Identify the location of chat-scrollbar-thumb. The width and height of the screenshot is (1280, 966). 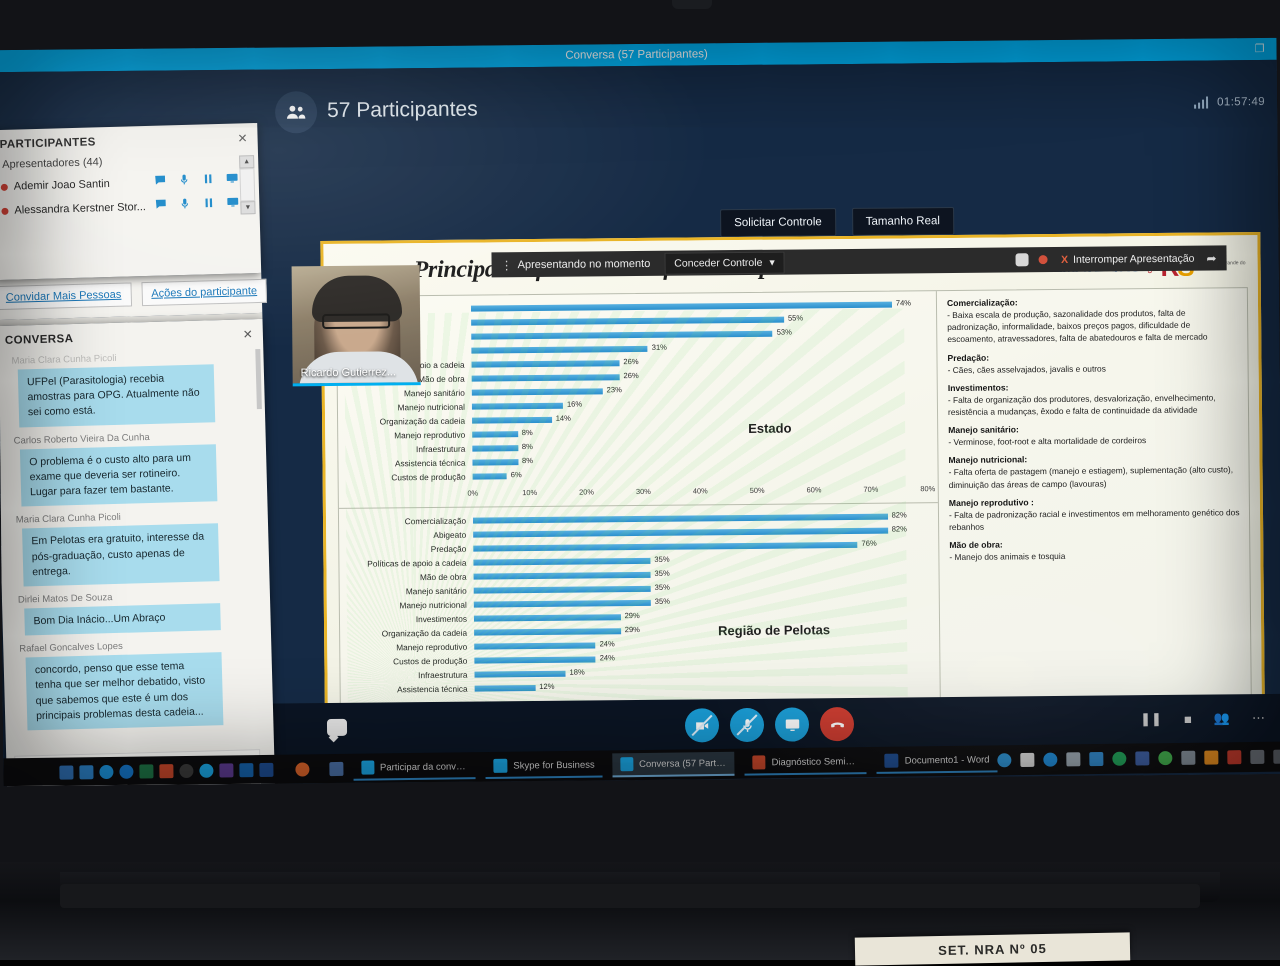
(258, 379).